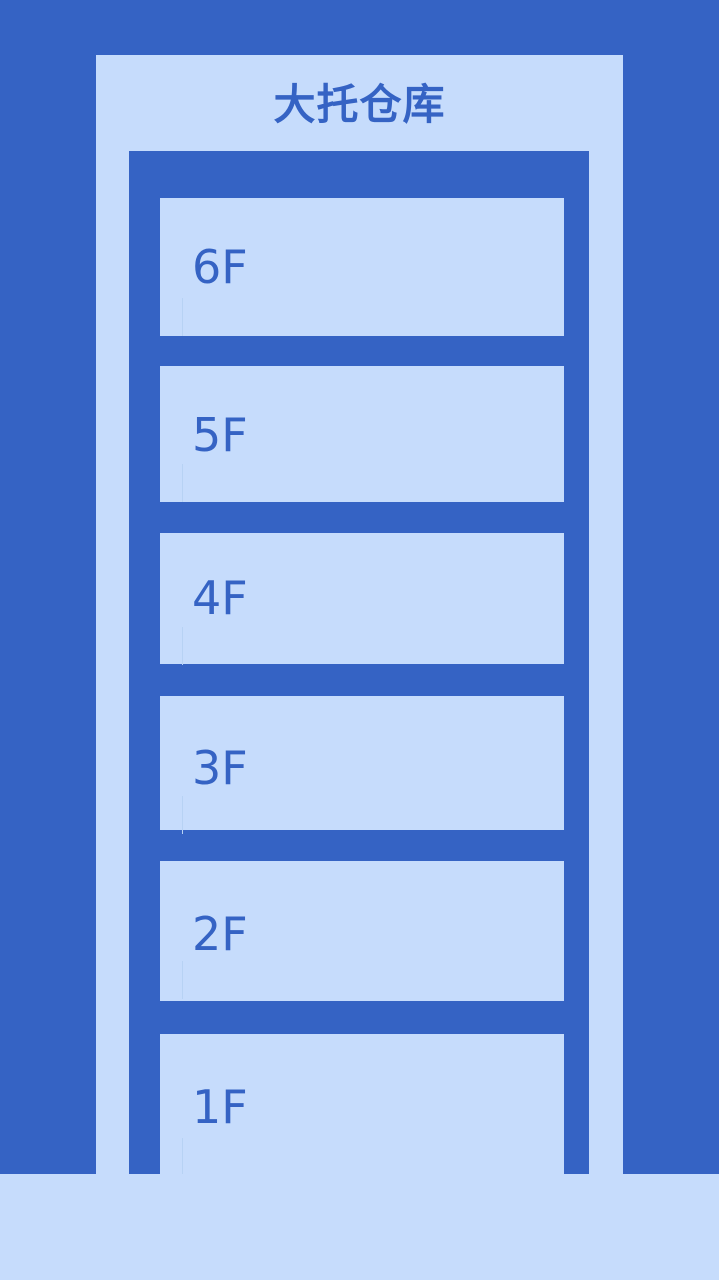  I want to click on floor-label: 2F, so click(220, 934).